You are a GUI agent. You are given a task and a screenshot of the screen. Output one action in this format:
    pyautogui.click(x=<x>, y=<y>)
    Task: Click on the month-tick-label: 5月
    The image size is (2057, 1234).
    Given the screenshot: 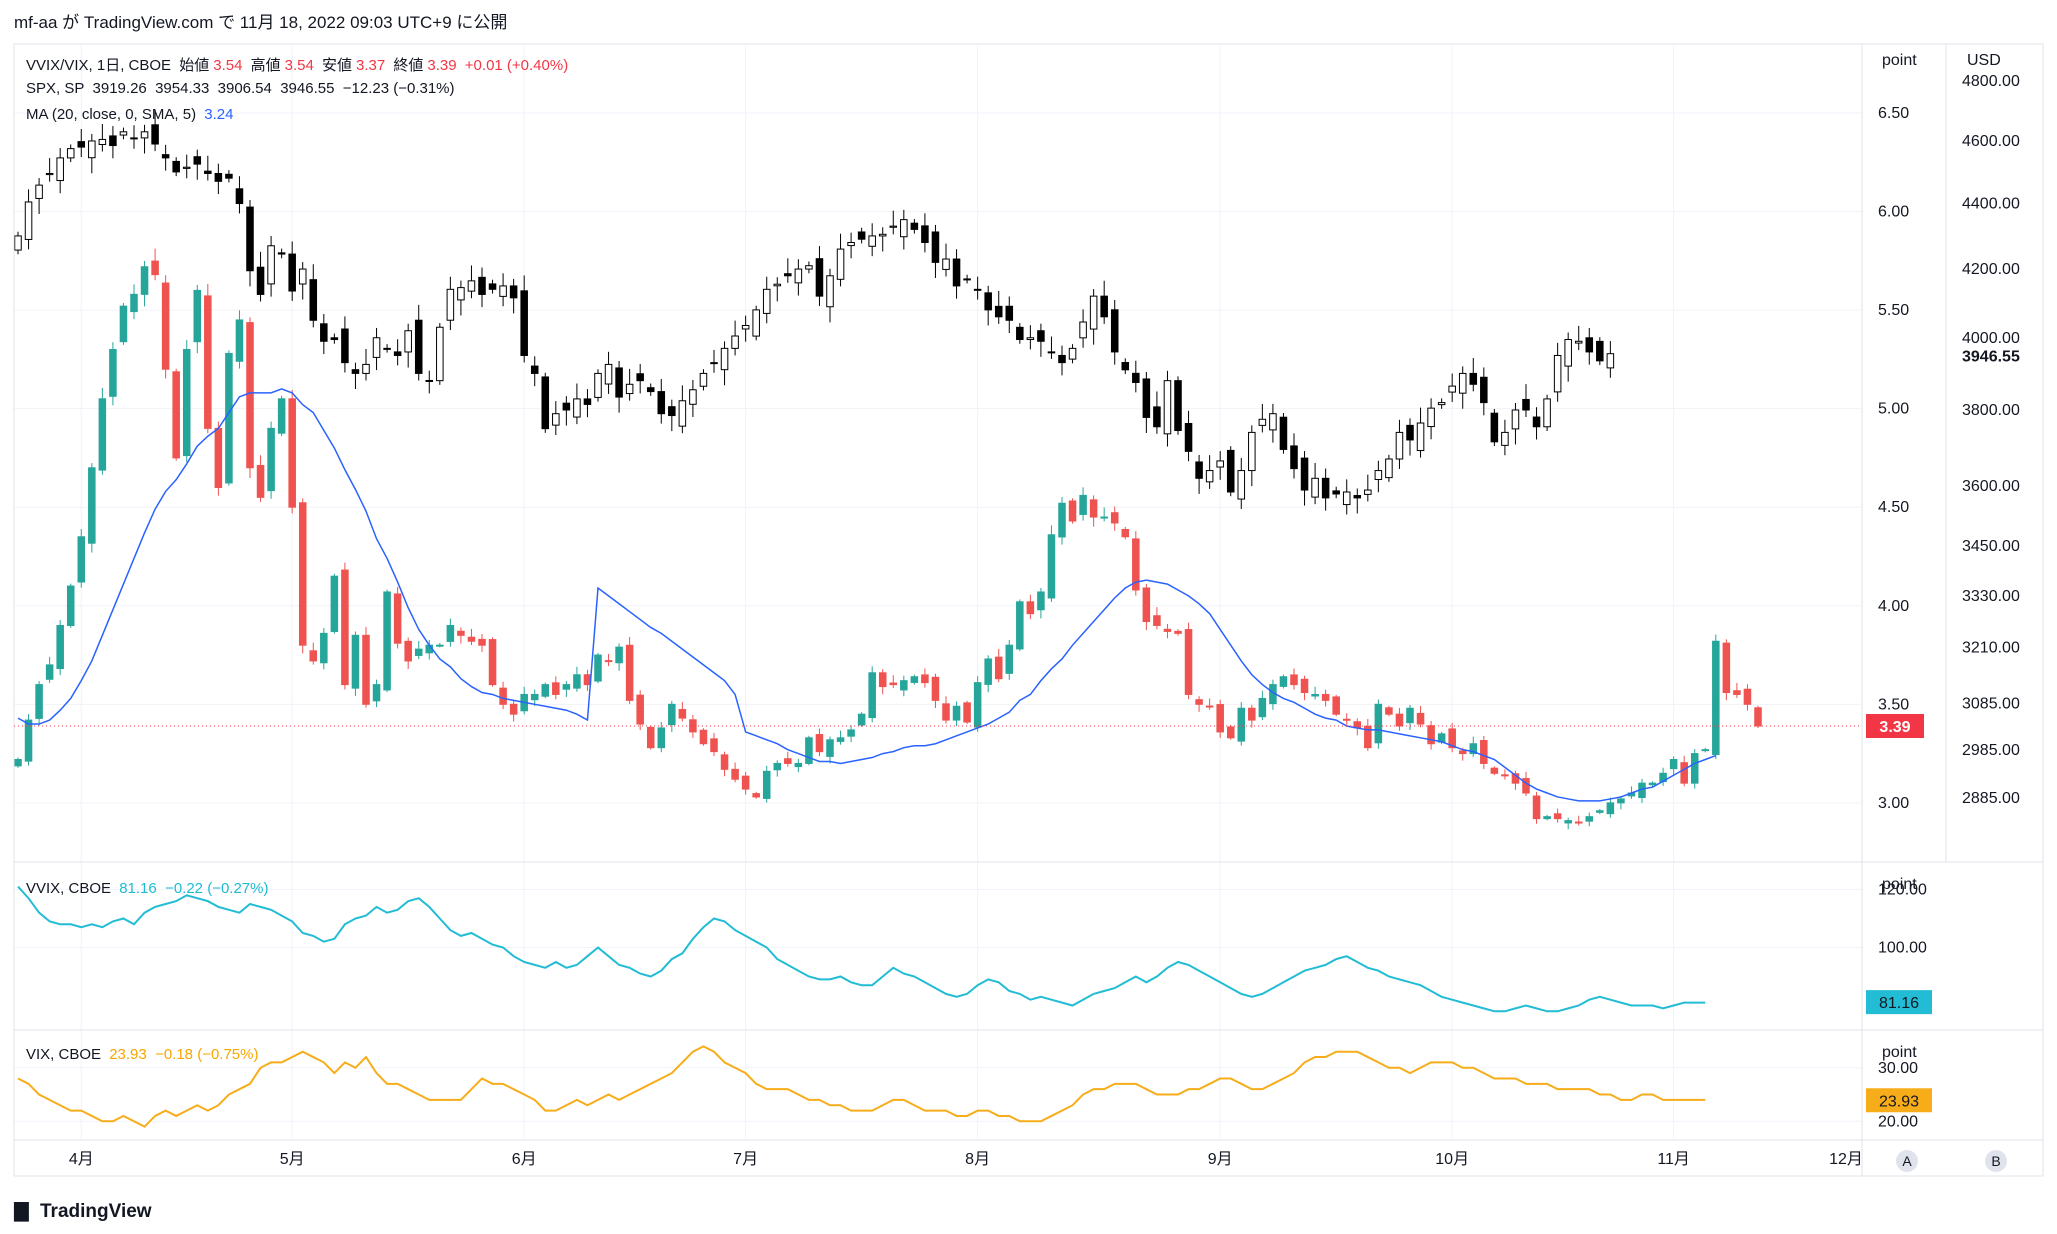 What is the action you would take?
    pyautogui.click(x=292, y=1159)
    